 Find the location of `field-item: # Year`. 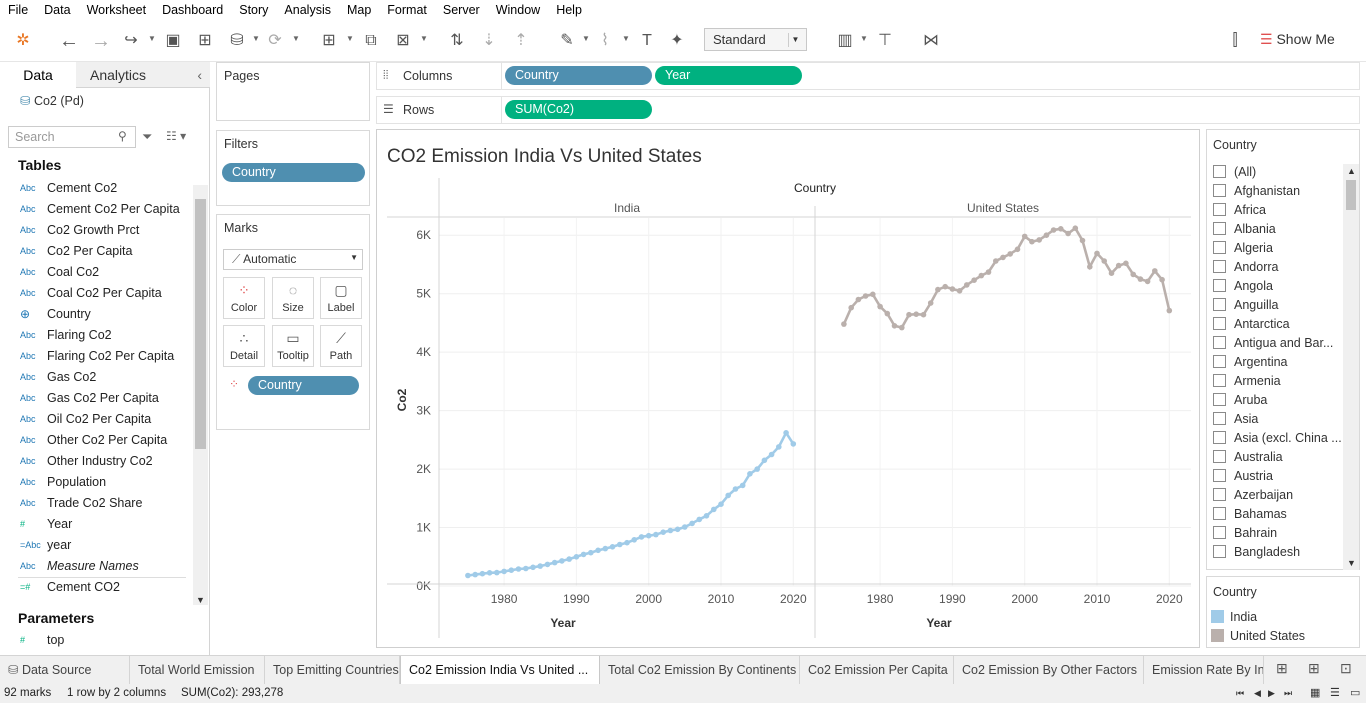

field-item: # Year is located at coordinates (95, 524).